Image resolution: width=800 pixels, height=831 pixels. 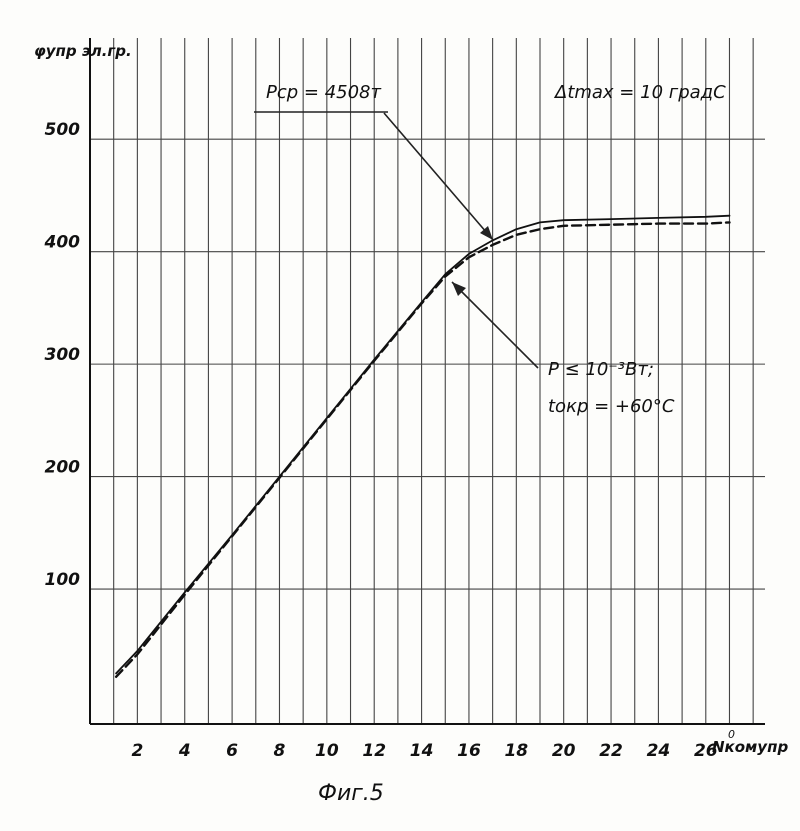 What do you see at coordinates (63, 355) in the screenshot?
I see `y-tick-label: 300` at bounding box center [63, 355].